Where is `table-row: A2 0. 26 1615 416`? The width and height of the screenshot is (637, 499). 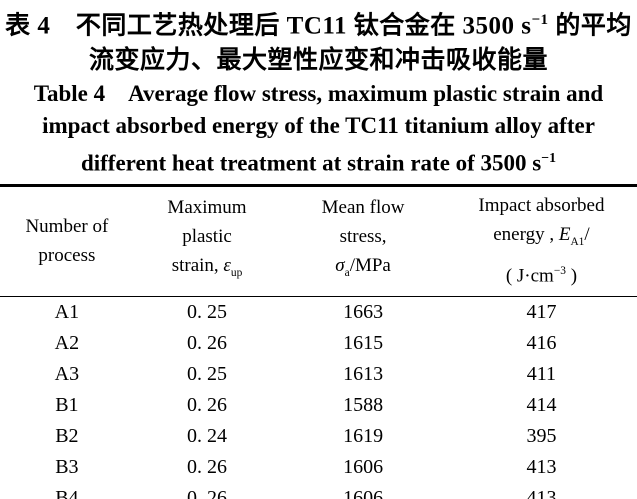 table-row: A2 0. 26 1615 416 is located at coordinates (318, 343).